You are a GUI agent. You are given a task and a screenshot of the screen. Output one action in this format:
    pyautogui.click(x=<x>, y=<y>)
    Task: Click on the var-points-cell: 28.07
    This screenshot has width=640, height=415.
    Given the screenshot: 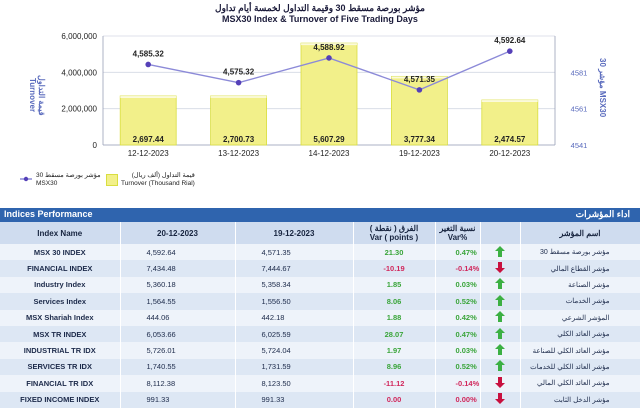 What is the action you would take?
    pyautogui.click(x=394, y=334)
    